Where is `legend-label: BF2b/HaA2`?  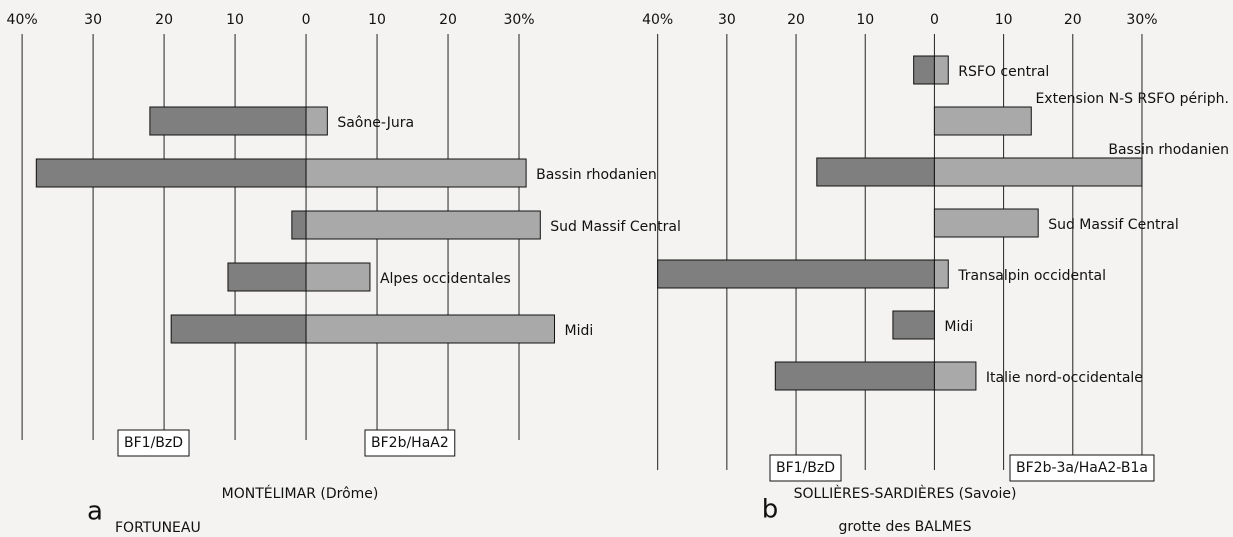
legend-label: BF2b/HaA2 is located at coordinates (410, 443).